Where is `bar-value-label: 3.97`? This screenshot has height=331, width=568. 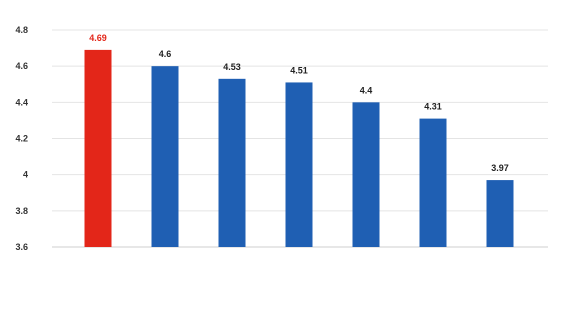 bar-value-label: 3.97 is located at coordinates (500, 168).